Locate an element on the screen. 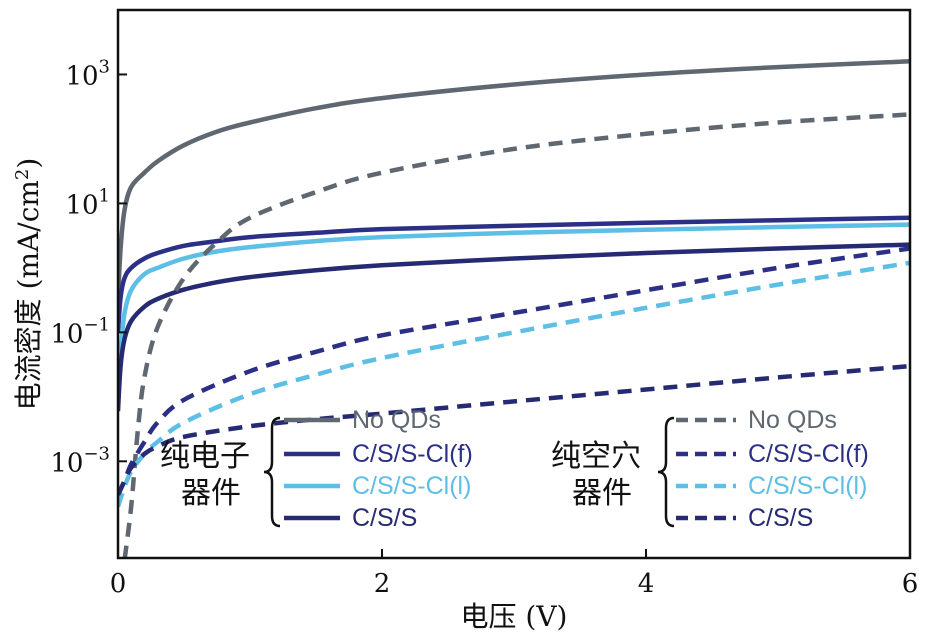 This screenshot has width=932, height=640. y-axis-title: 电流密度 (mA/cm2) is located at coordinates (28, 284).